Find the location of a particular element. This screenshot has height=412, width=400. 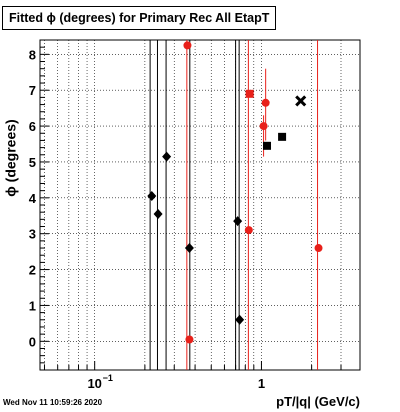

y-tick-label: 1 is located at coordinates (32, 305).